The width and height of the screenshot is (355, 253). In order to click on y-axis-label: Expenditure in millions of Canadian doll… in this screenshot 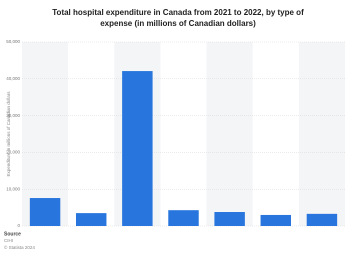, I will do `click(8, 134)`.